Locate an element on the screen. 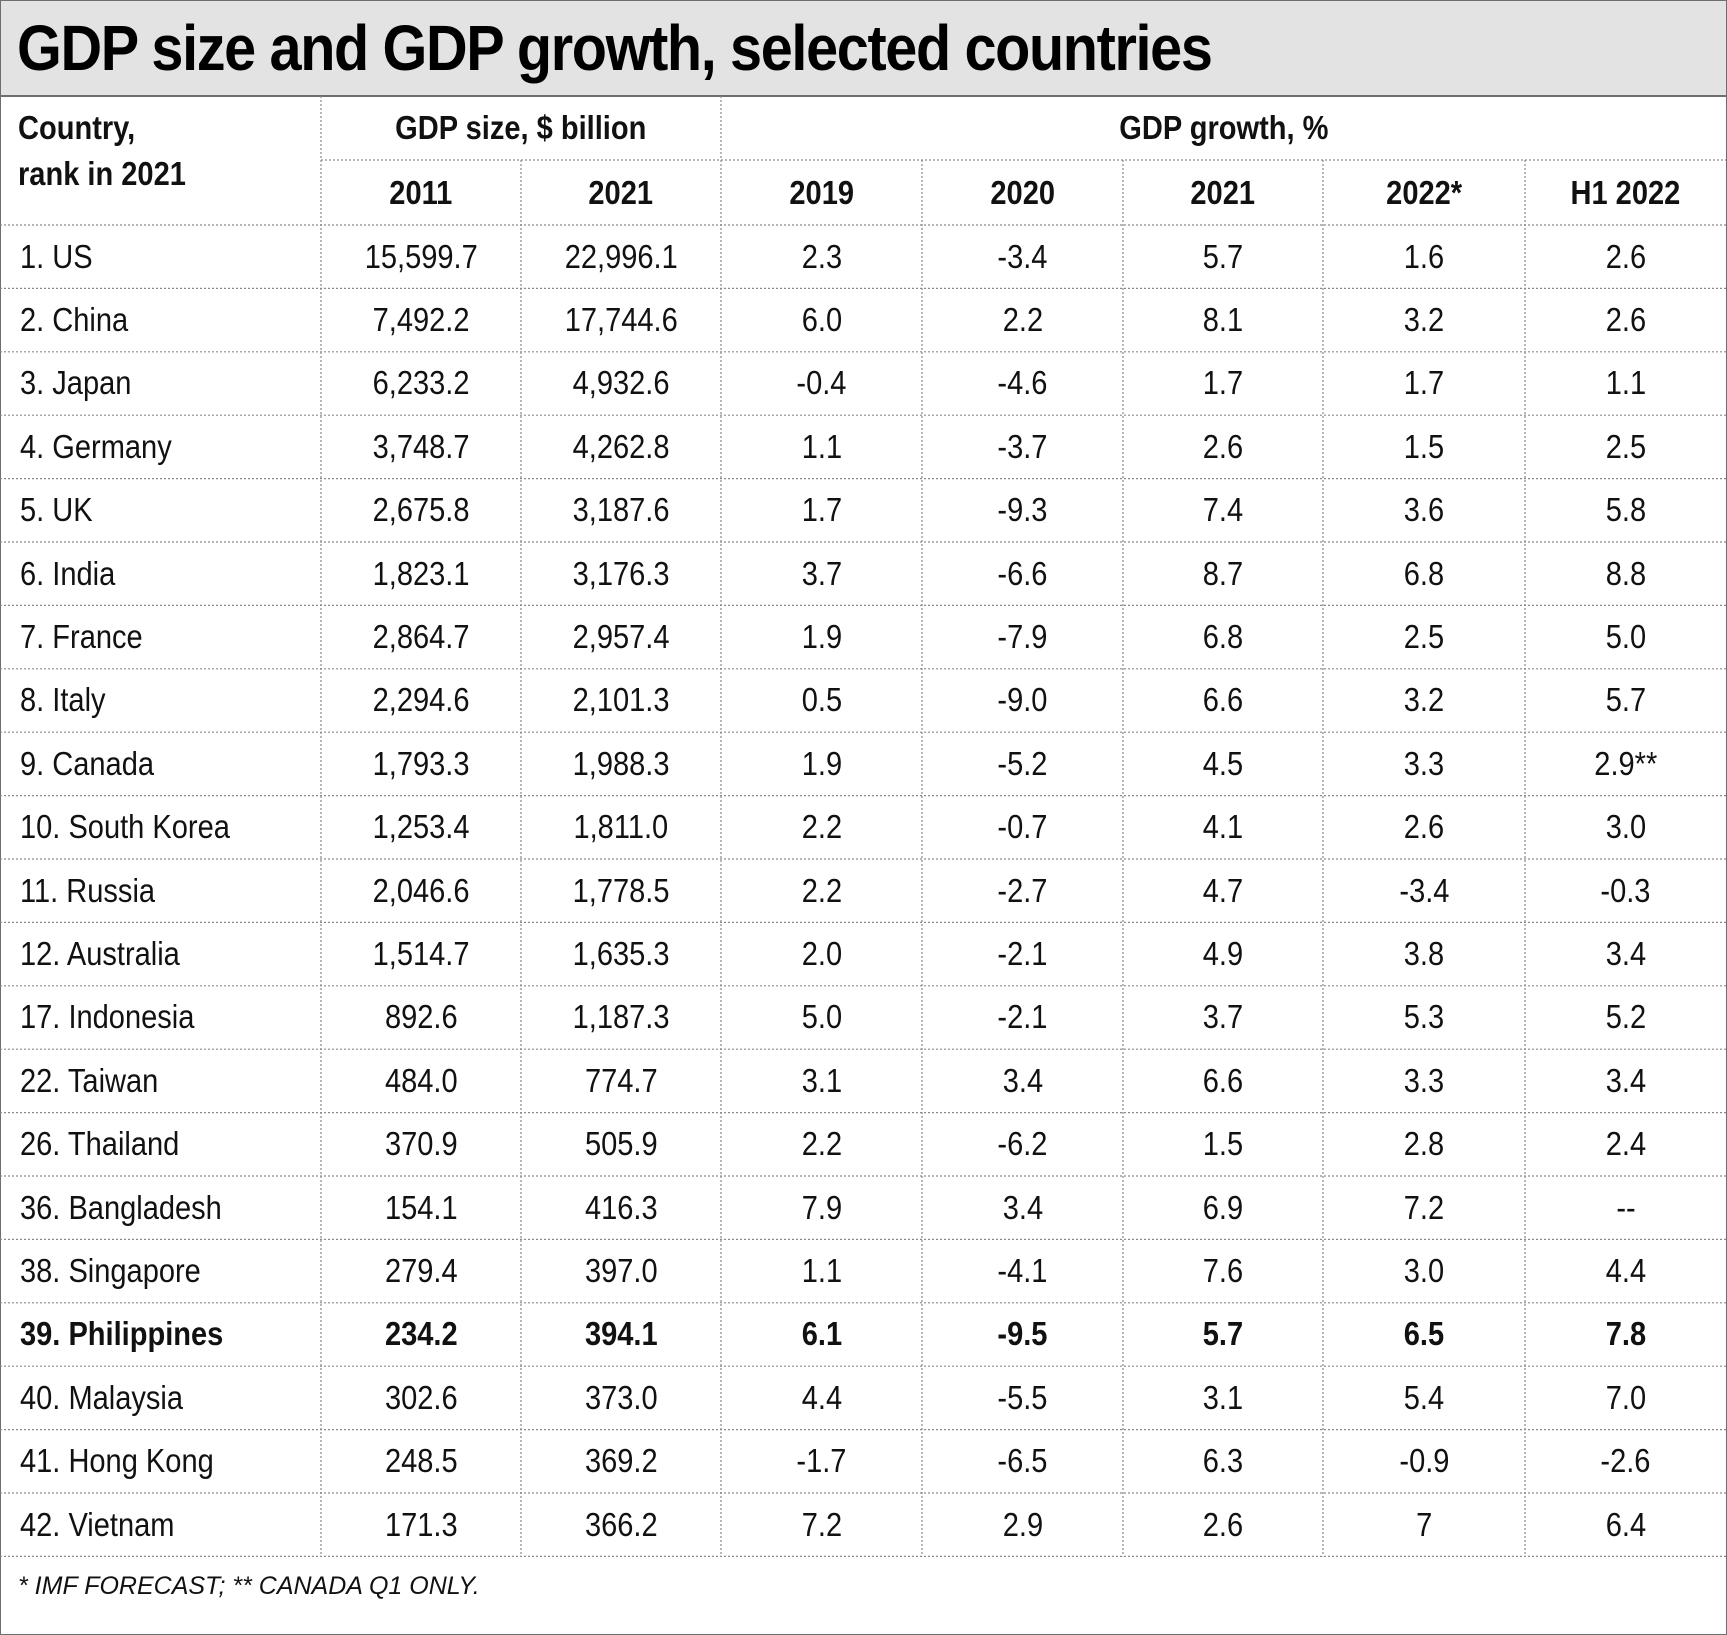  table-row-country: 5. UK is located at coordinates (56, 510).